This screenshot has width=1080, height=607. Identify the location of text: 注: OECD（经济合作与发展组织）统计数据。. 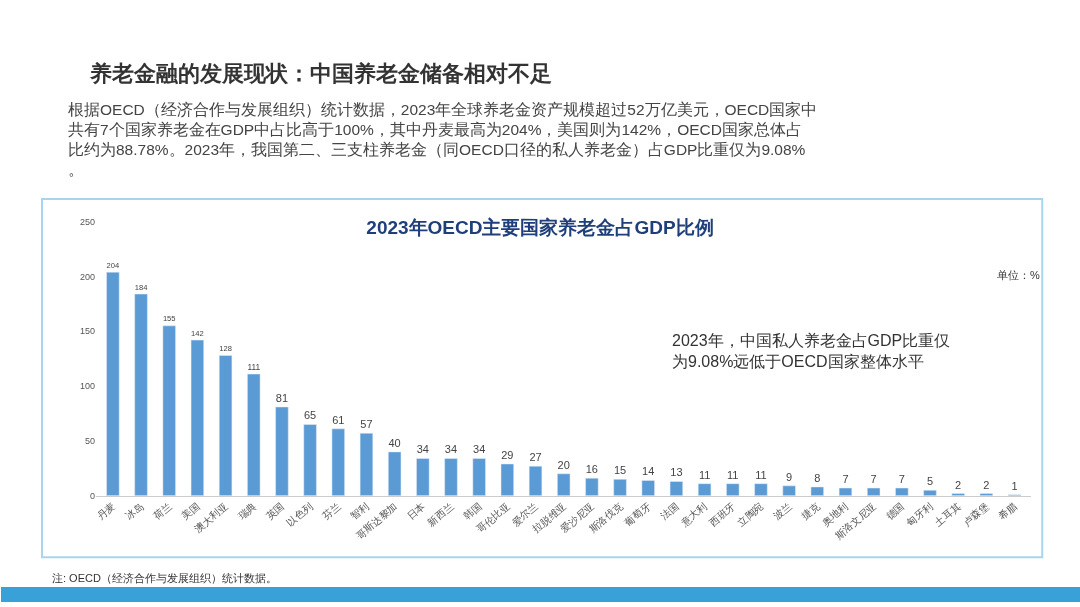
(164, 578).